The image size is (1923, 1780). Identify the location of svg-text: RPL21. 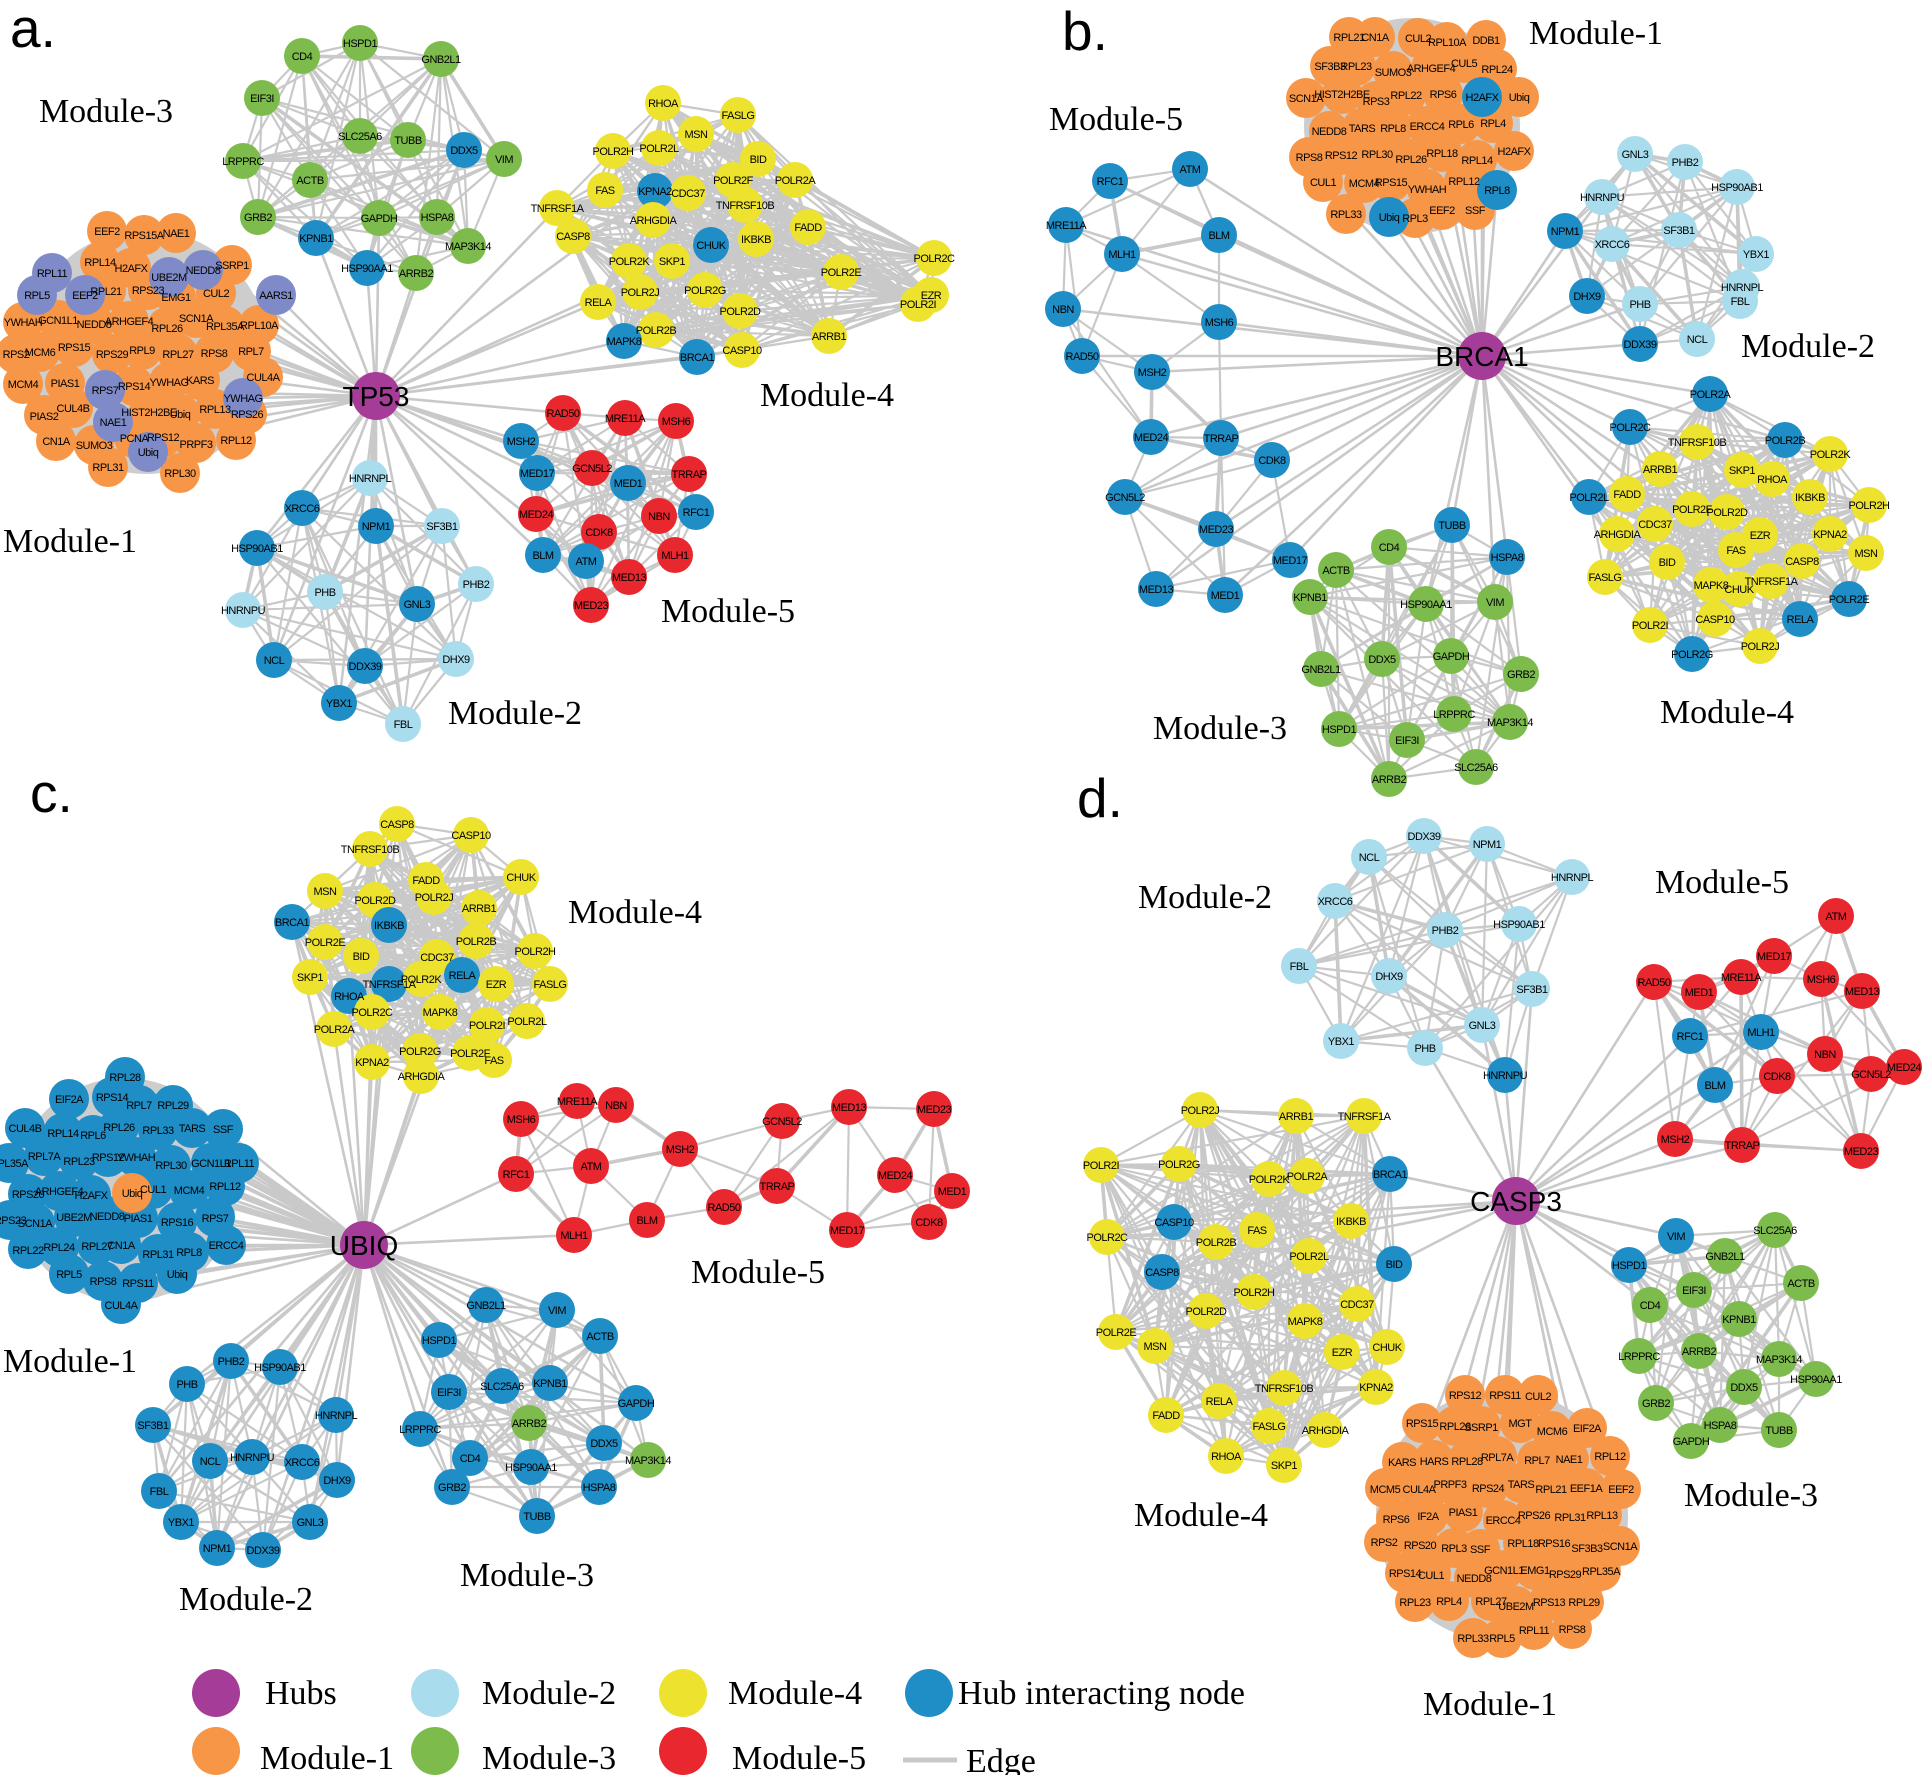
(1349, 38).